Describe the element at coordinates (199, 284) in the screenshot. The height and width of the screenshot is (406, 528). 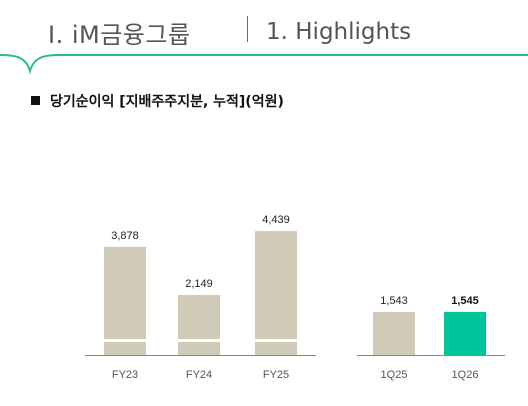
I see `data-label-fy24: 2,149` at that location.